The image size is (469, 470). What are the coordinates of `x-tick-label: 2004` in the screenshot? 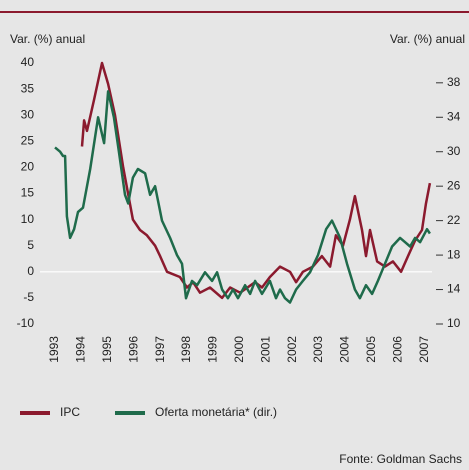 It's located at (345, 349).